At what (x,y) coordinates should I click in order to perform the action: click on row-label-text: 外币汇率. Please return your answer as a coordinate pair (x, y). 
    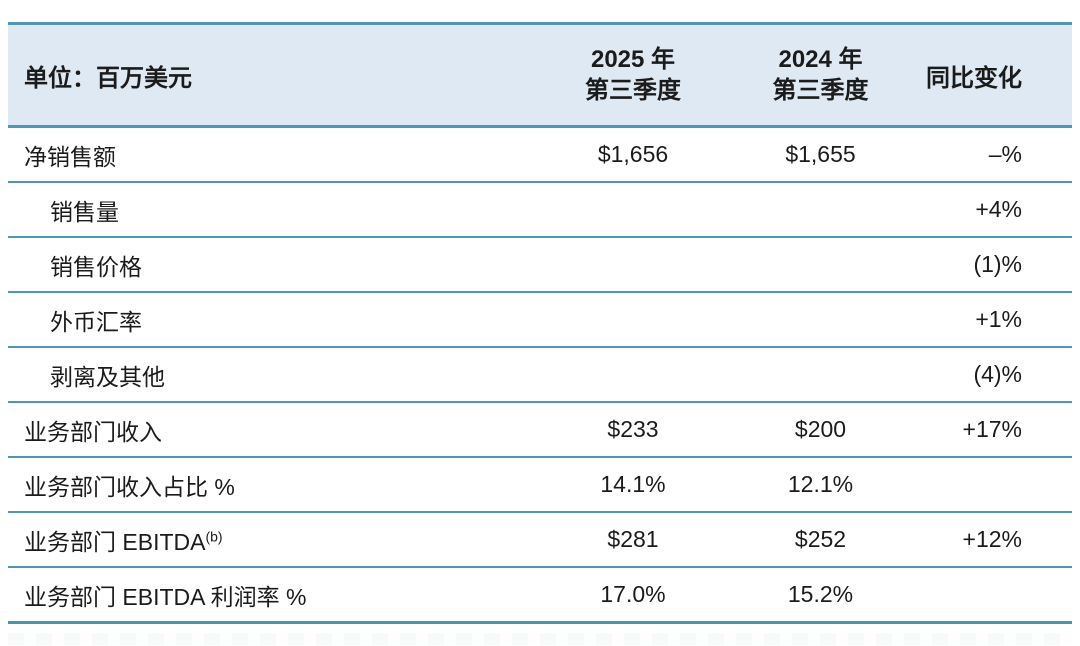
    Looking at the image, I should click on (96, 321).